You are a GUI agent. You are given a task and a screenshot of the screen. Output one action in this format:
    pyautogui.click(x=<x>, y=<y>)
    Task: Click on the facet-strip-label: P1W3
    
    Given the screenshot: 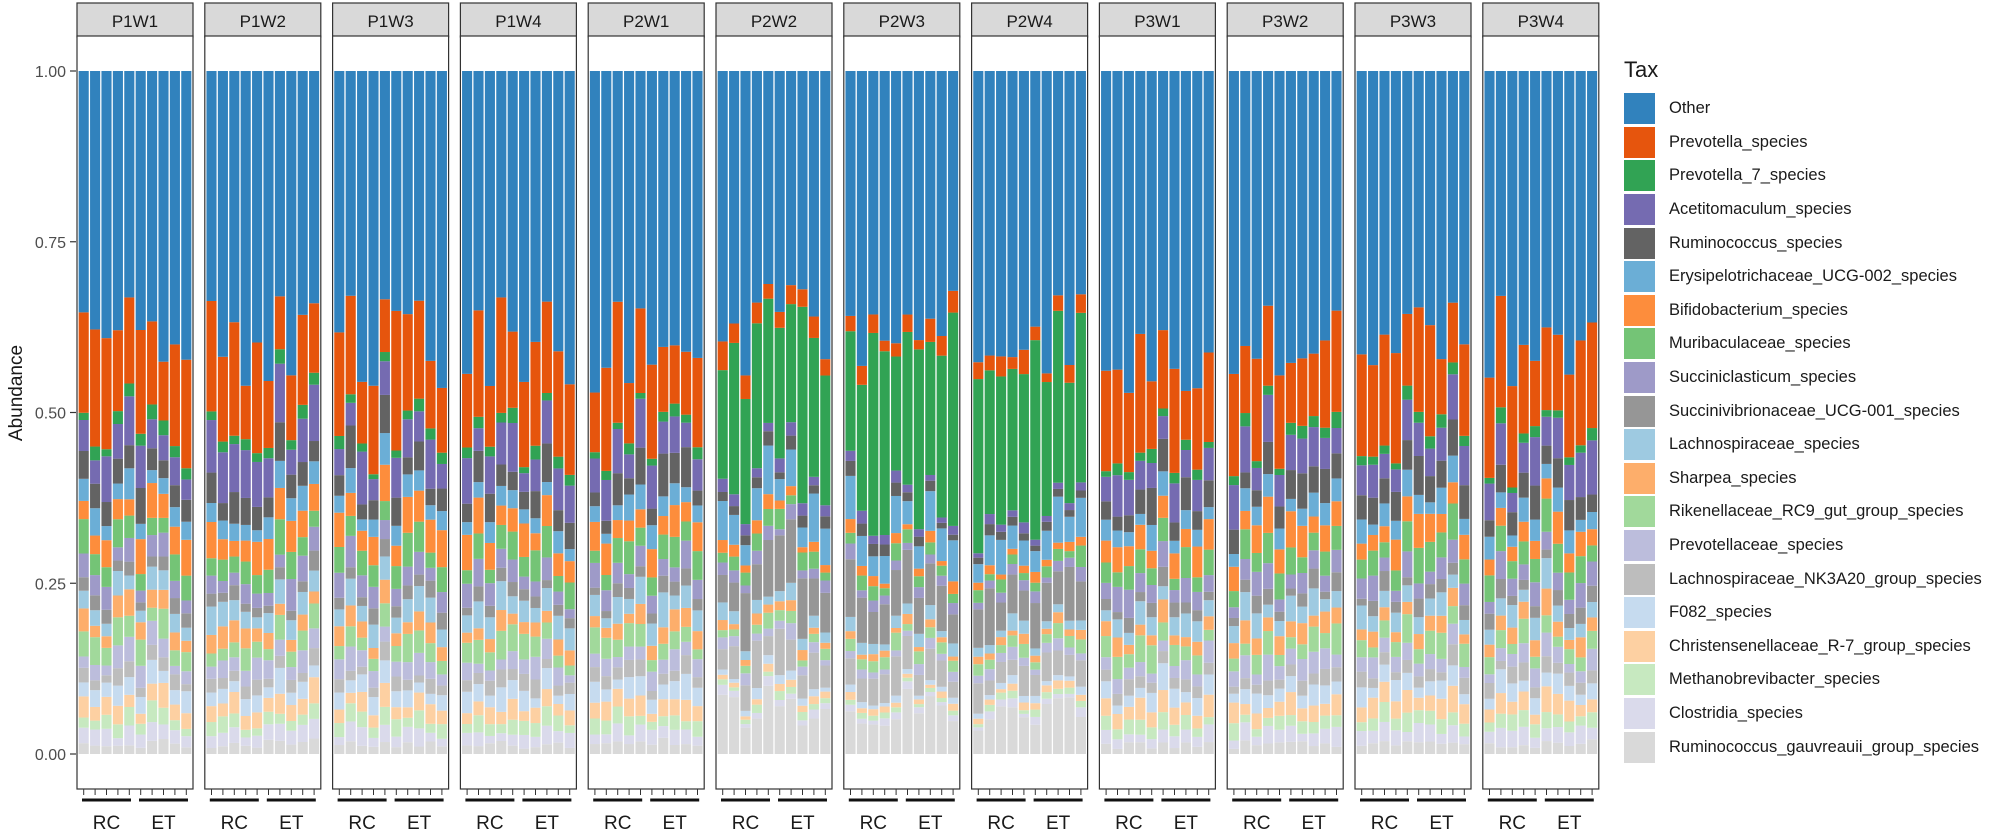 What is the action you would take?
    pyautogui.click(x=390, y=21)
    